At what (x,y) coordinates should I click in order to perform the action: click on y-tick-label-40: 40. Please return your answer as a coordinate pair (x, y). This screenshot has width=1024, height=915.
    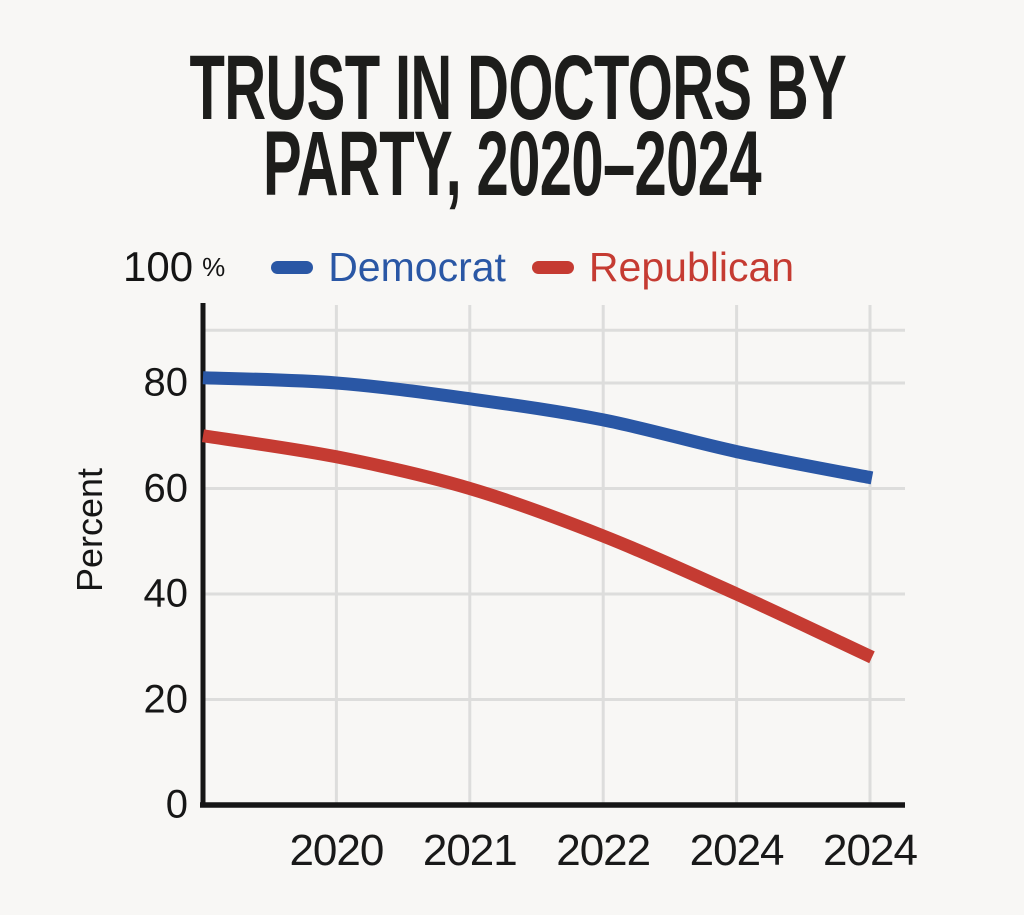
    Looking at the image, I should click on (166, 593).